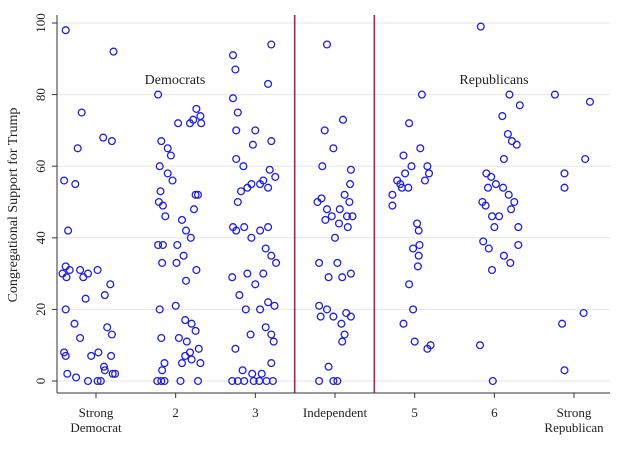  Describe the element at coordinates (40, 166) in the screenshot. I see `y-tick-label-60: 60` at that location.